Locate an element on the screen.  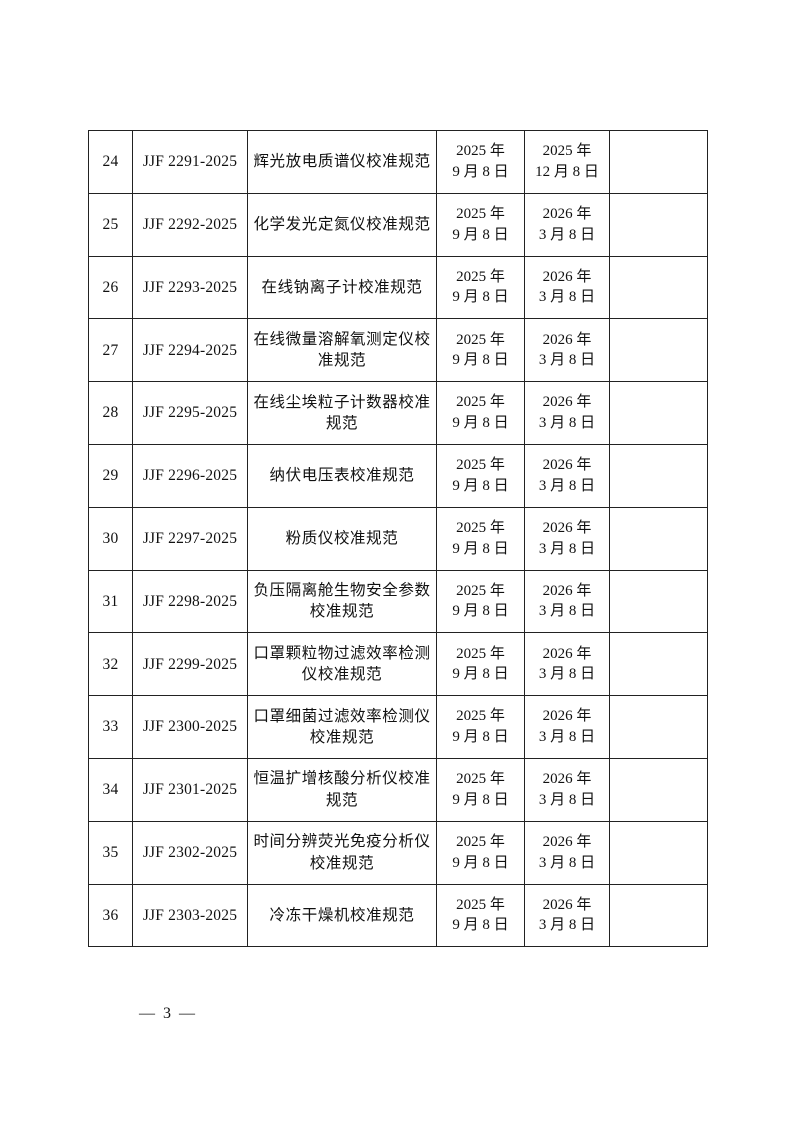
cell-standard-name: 口罩颗粒物过滤效率检测仪校准规范 is located at coordinates (342, 664).